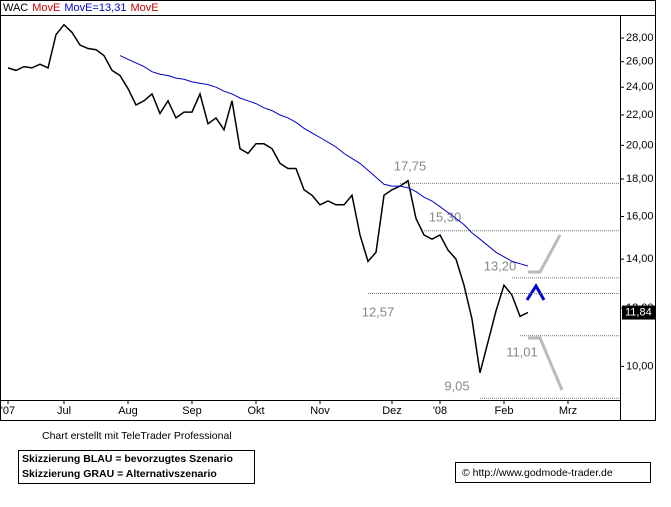 This screenshot has width=671, height=507. Describe the element at coordinates (640, 38) in the screenshot. I see `y-tick-label: 28,00` at that location.